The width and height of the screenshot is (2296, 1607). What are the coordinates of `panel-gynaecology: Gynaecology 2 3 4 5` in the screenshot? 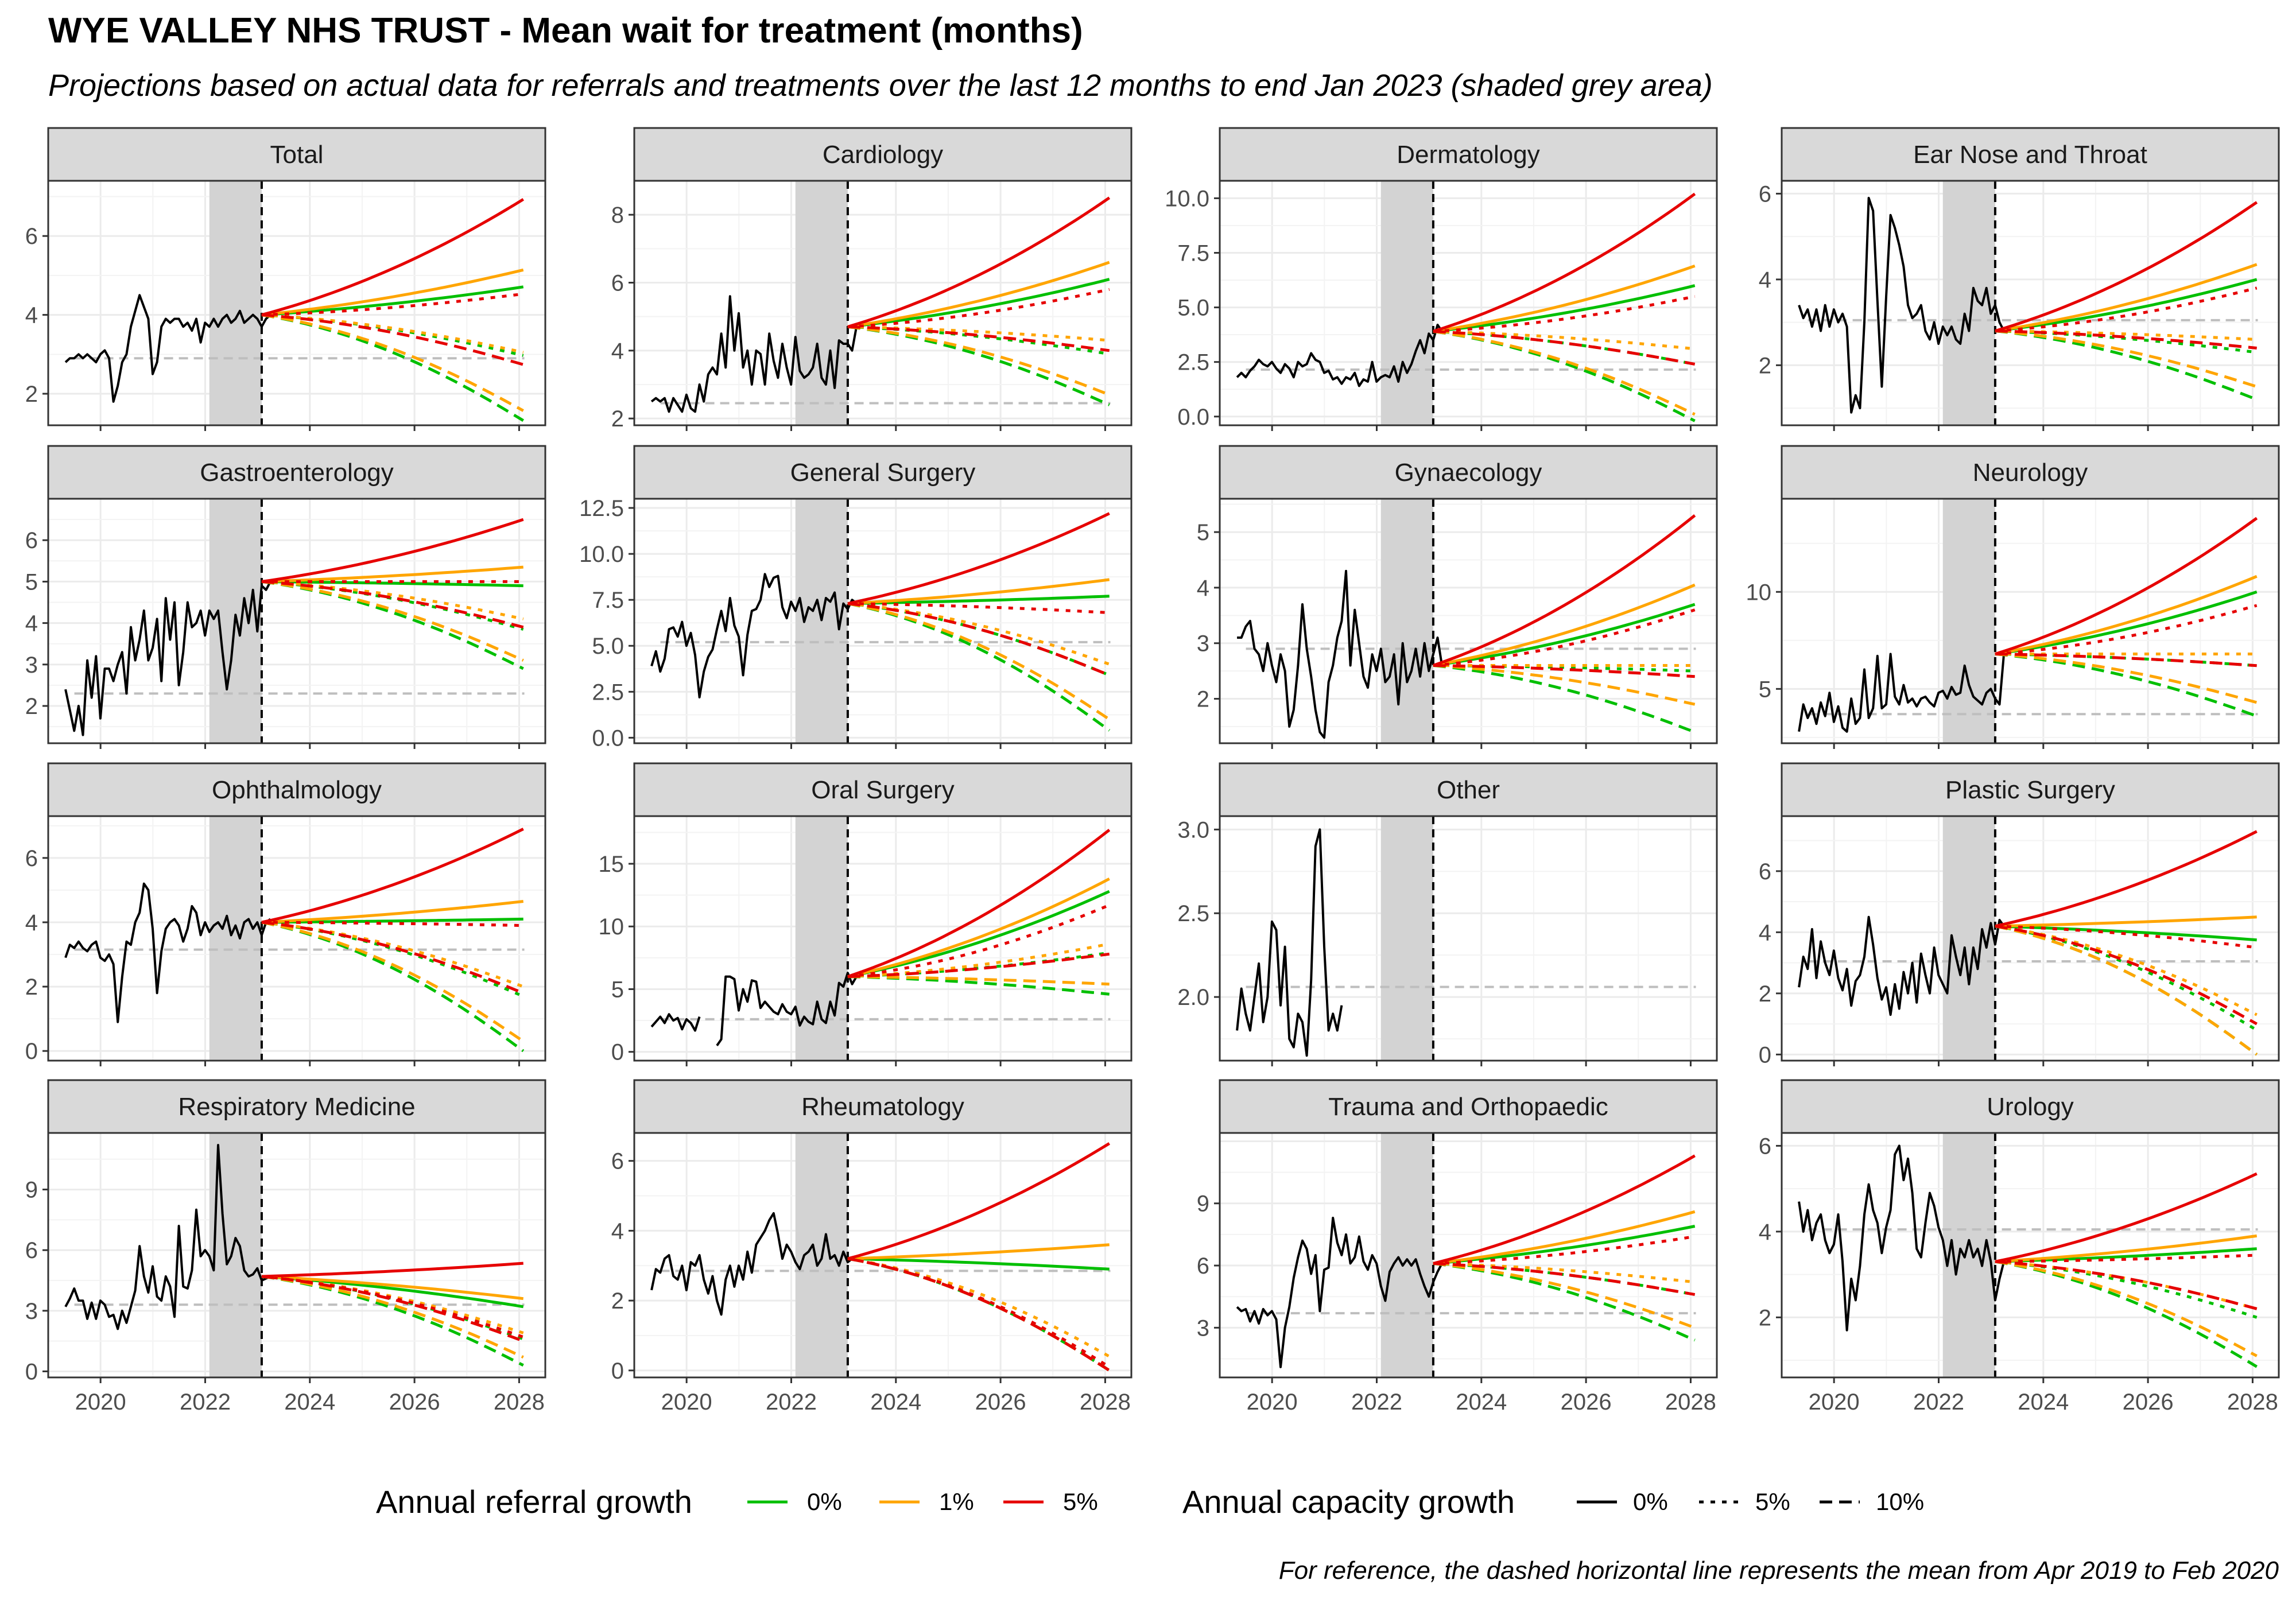 It's located at (1457, 597).